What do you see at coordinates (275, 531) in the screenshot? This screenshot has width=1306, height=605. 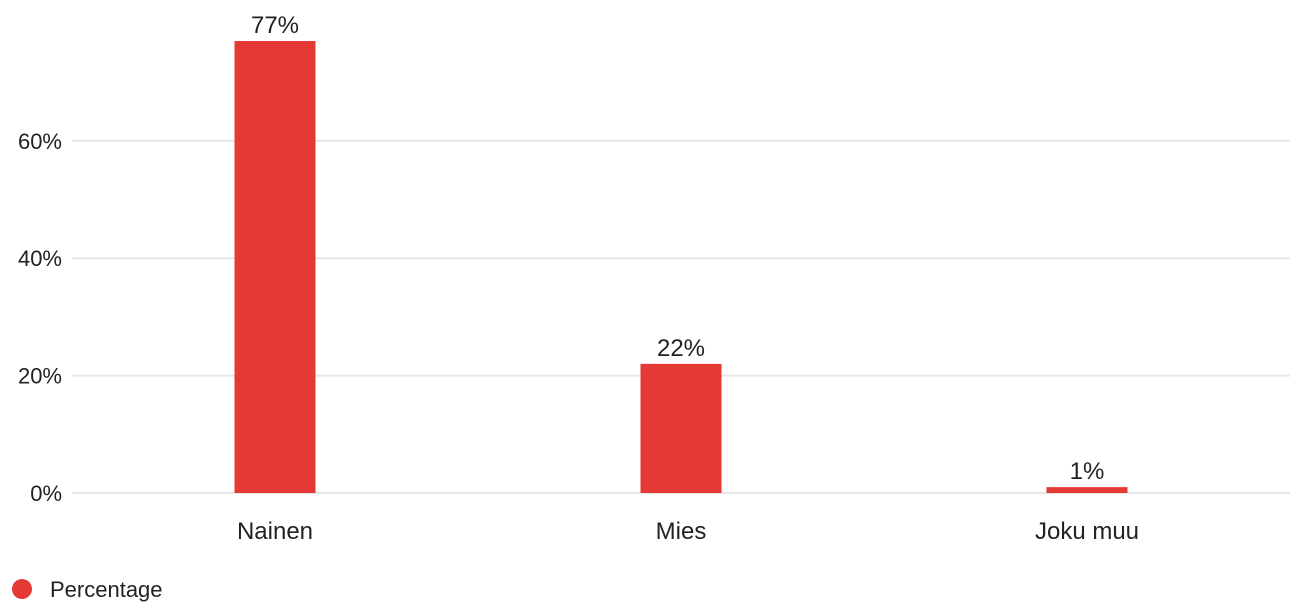 I see `x-category-label: Nainen` at bounding box center [275, 531].